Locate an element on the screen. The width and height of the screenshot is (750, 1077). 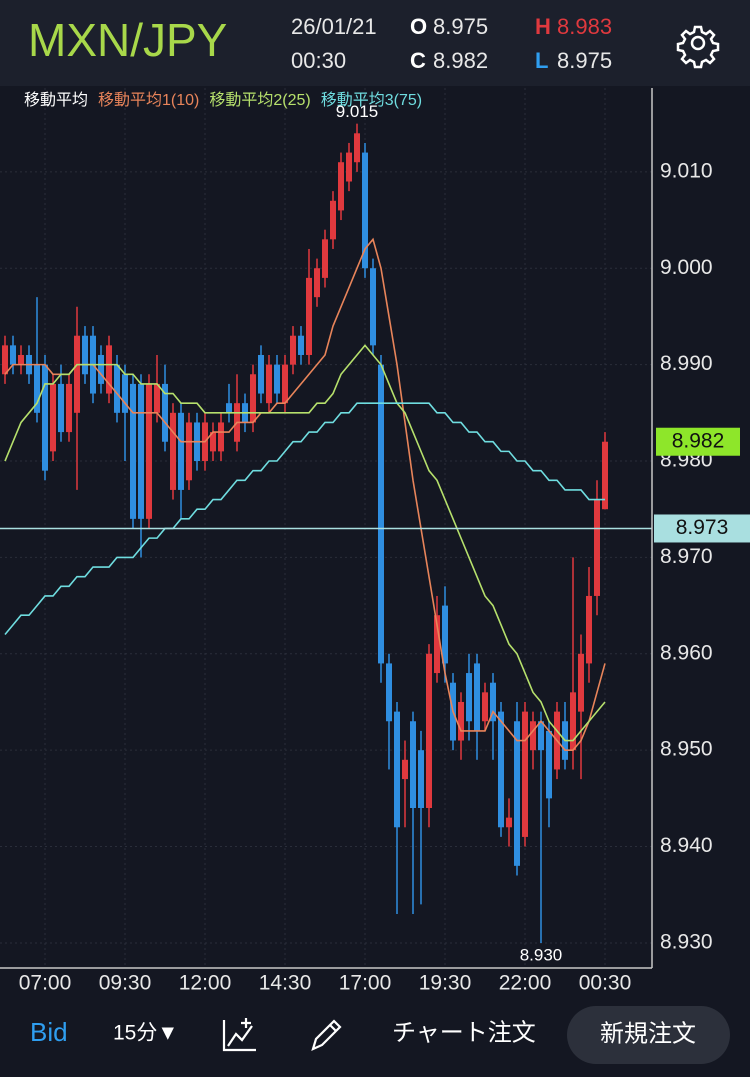
header-bar is located at coordinates (375, 43).